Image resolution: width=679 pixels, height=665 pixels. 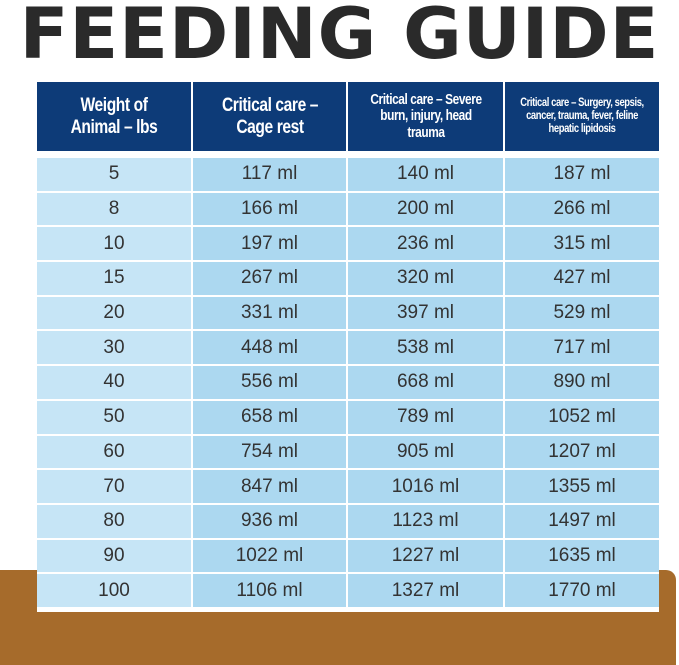 I want to click on volume-cell: 890 ml, so click(x=582, y=382).